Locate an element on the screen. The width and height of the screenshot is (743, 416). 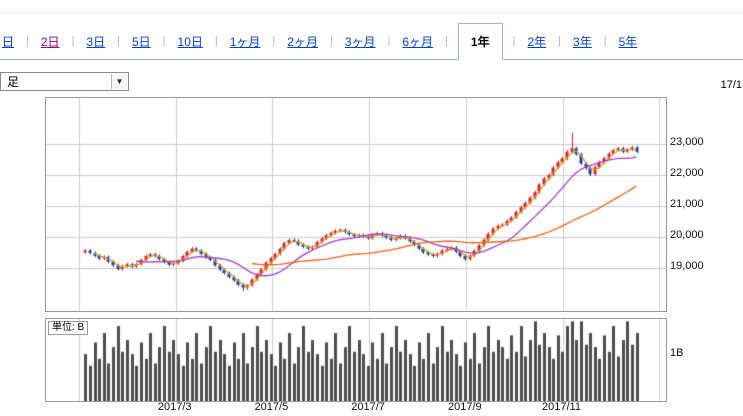
period-tab-7: 3ヶ月 is located at coordinates (360, 41).